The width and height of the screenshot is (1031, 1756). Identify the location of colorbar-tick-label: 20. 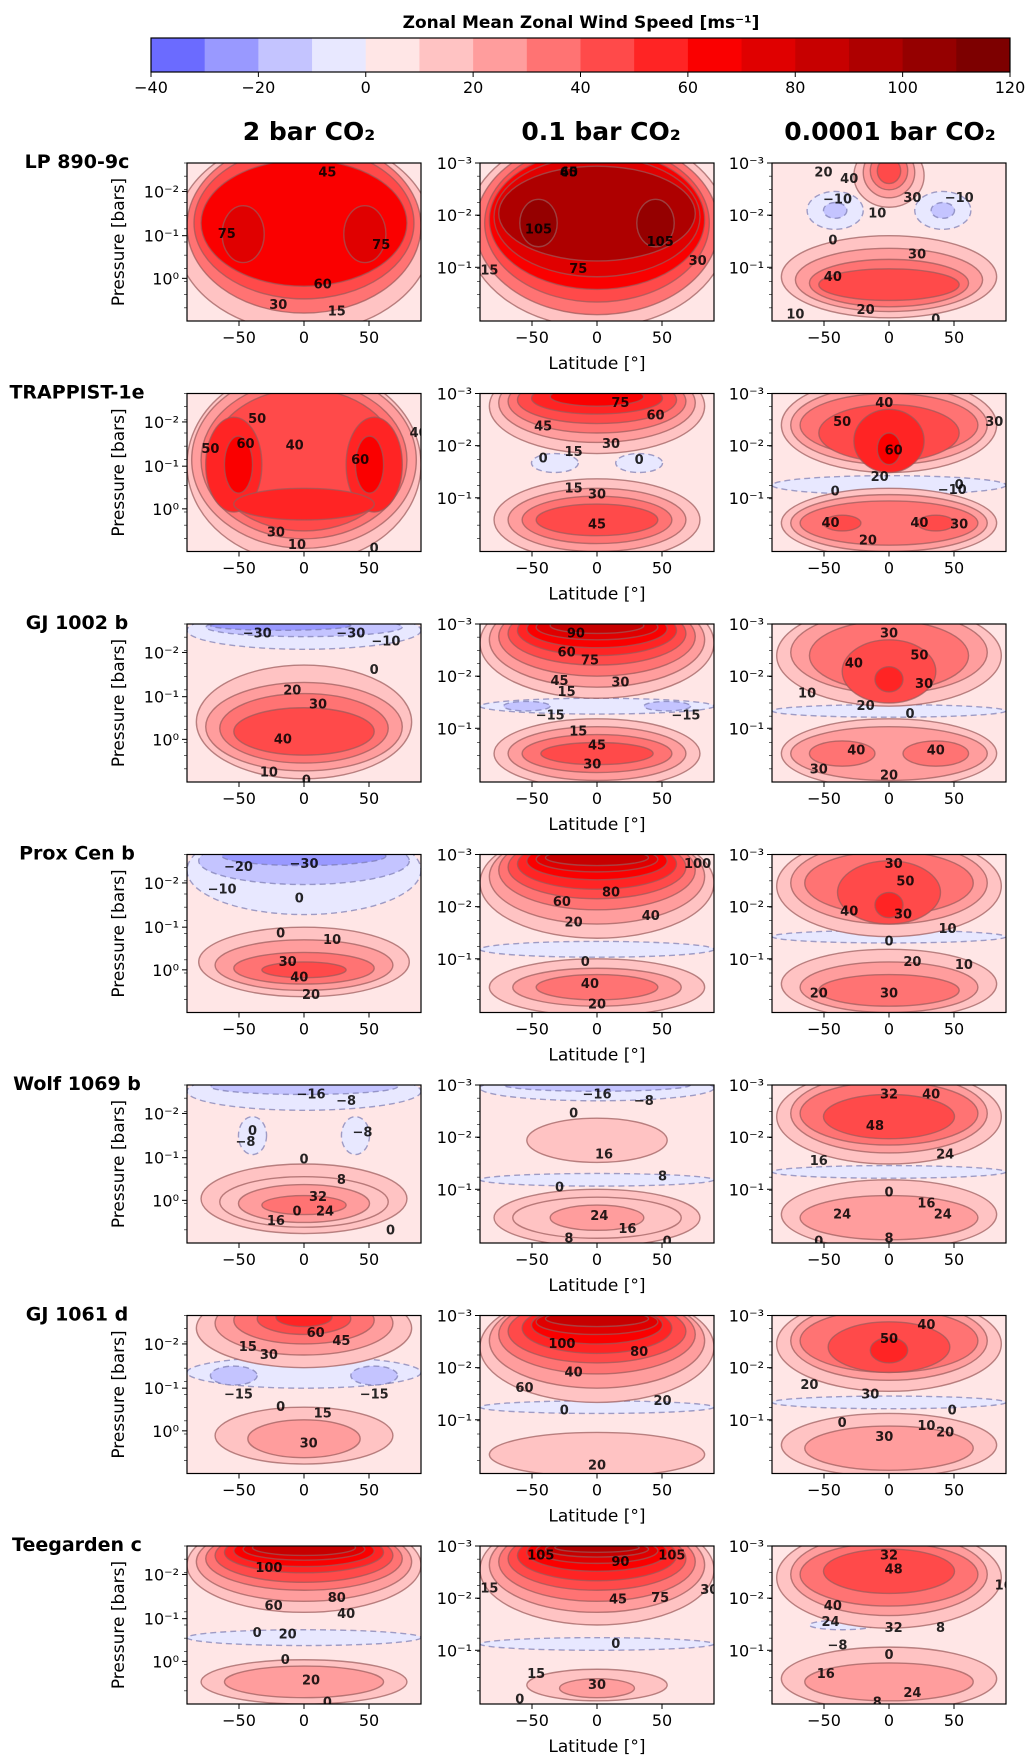
(473, 87).